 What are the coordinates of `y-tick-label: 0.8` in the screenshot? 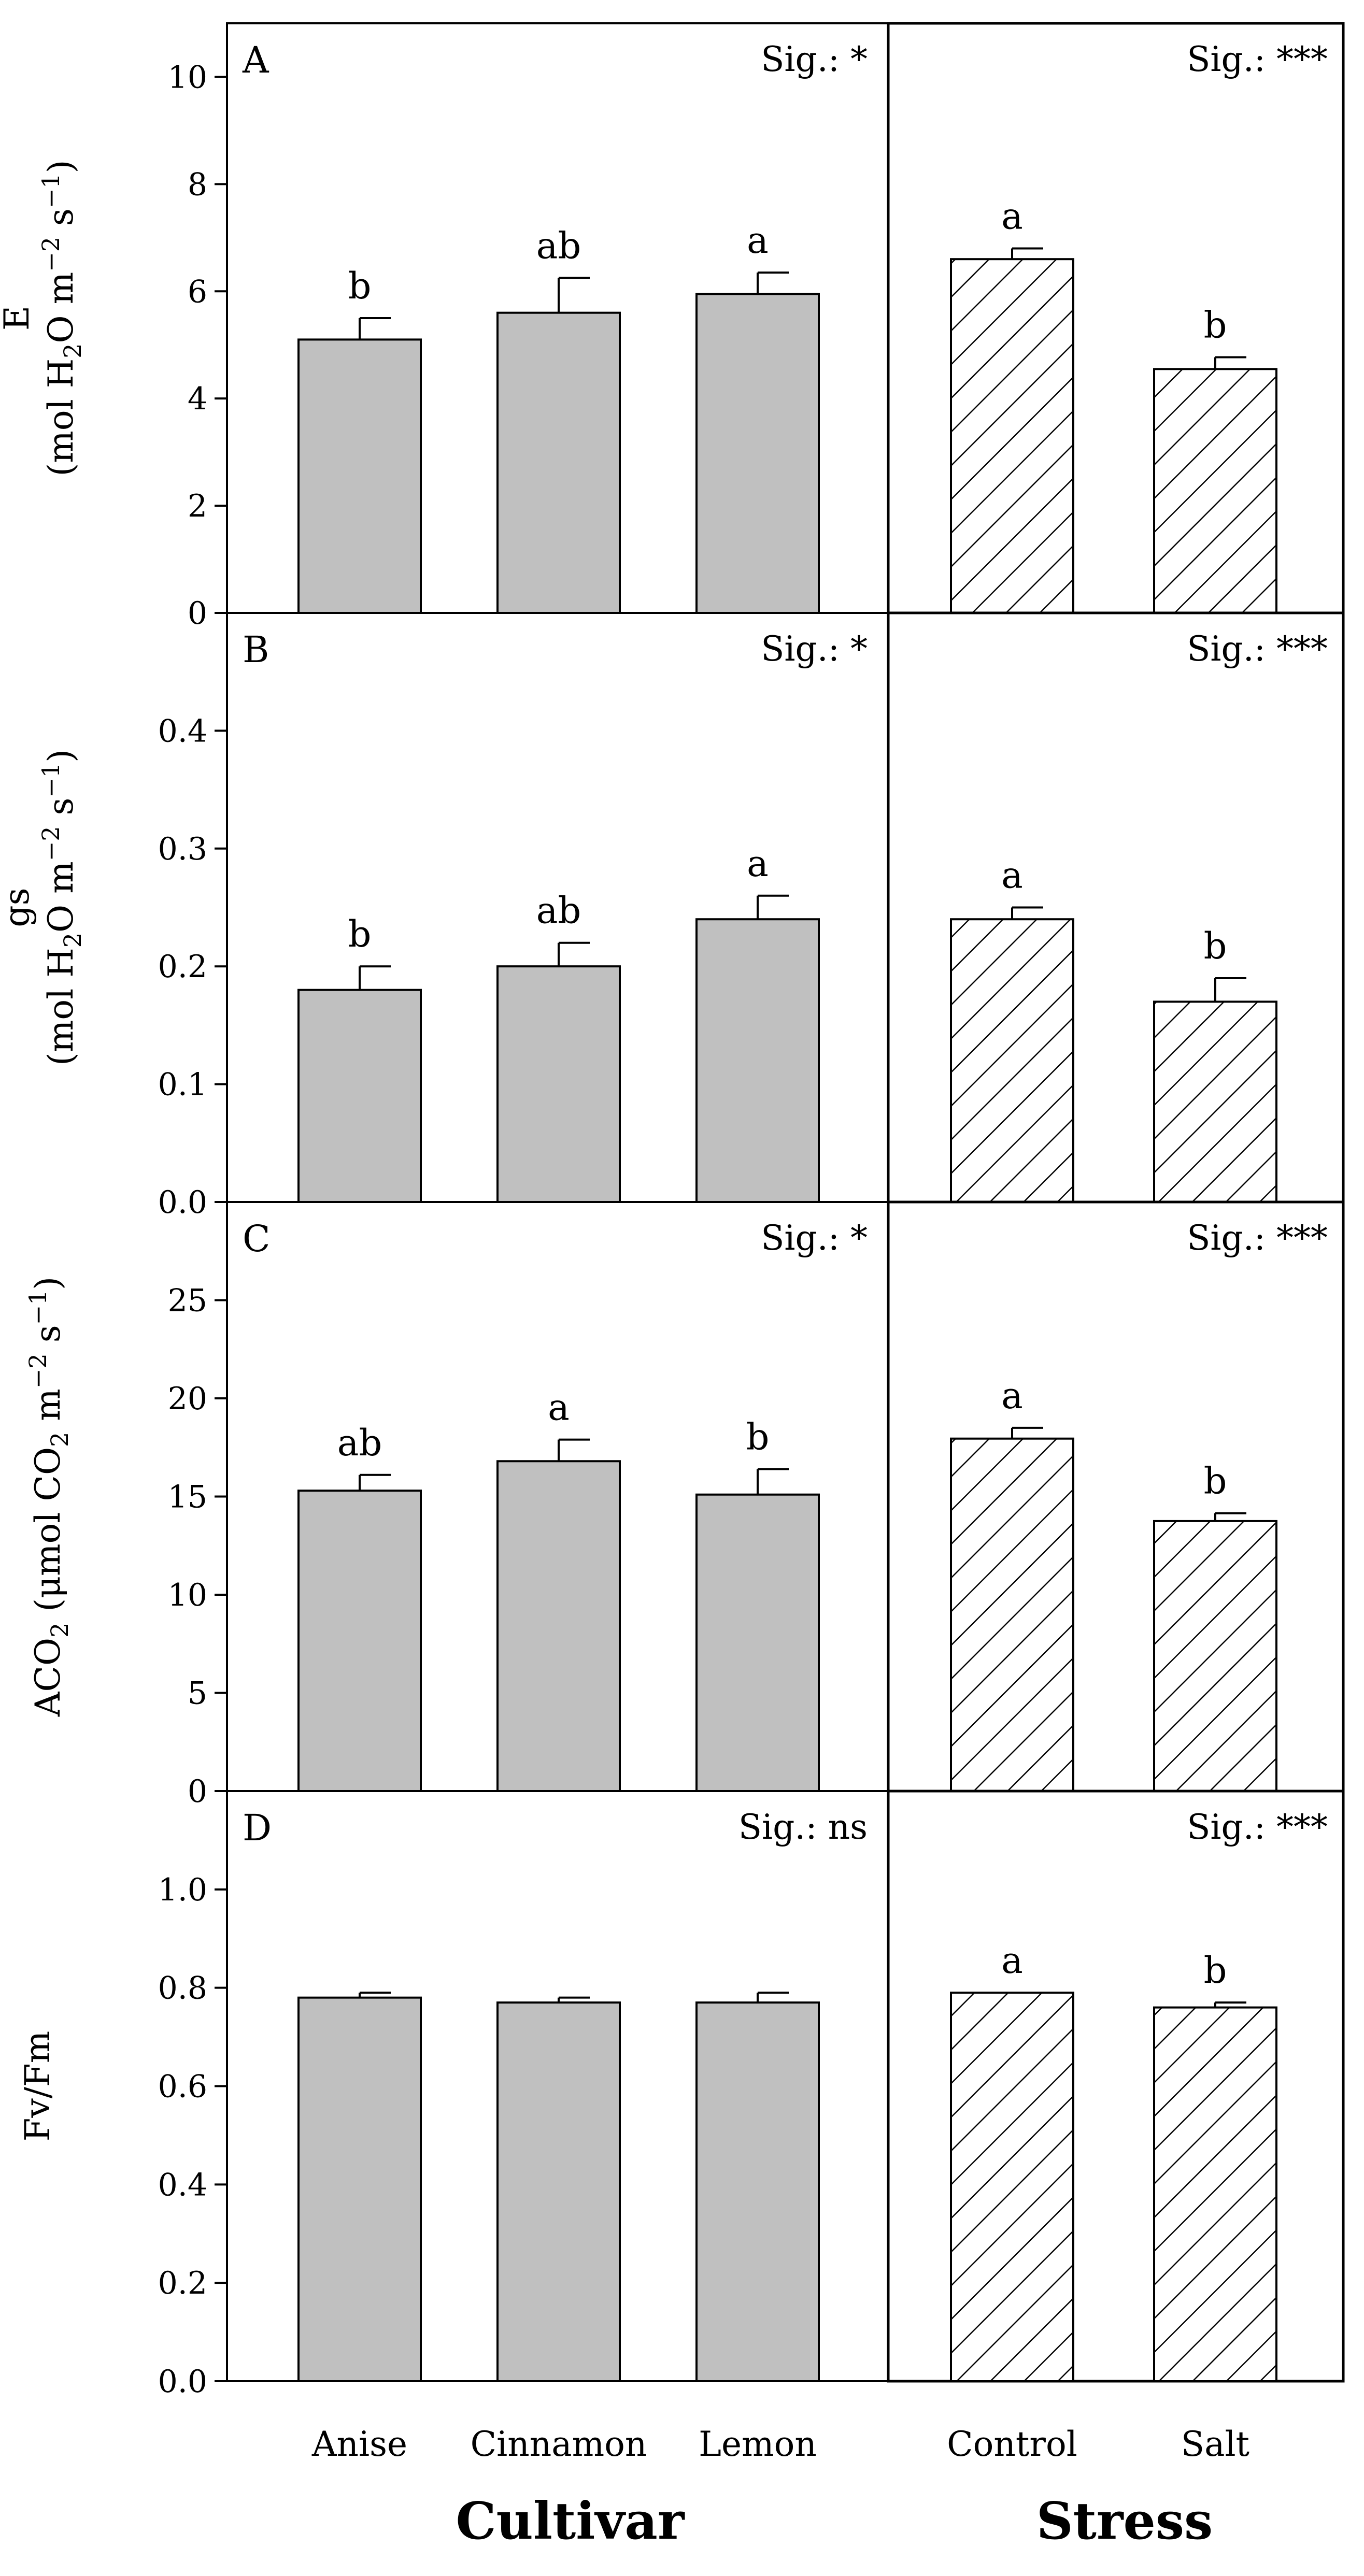 It's located at (182, 1988).